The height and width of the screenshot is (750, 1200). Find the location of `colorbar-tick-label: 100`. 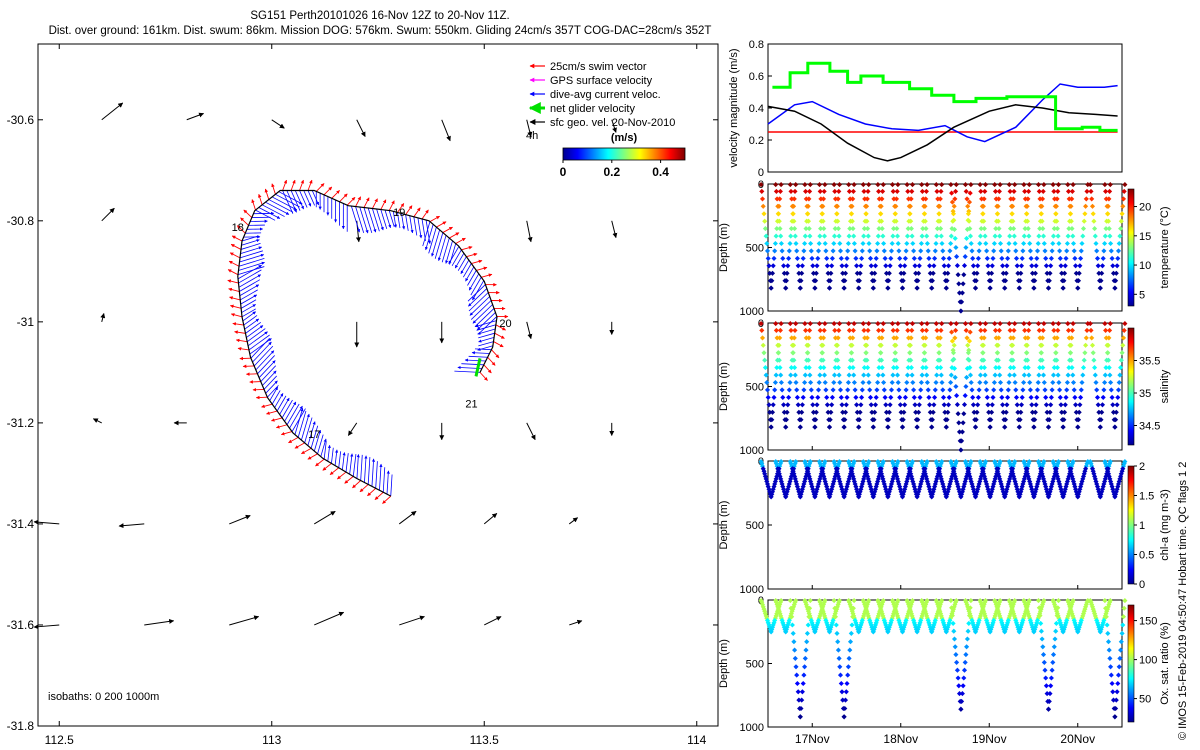

colorbar-tick-label: 100 is located at coordinates (1148, 661).